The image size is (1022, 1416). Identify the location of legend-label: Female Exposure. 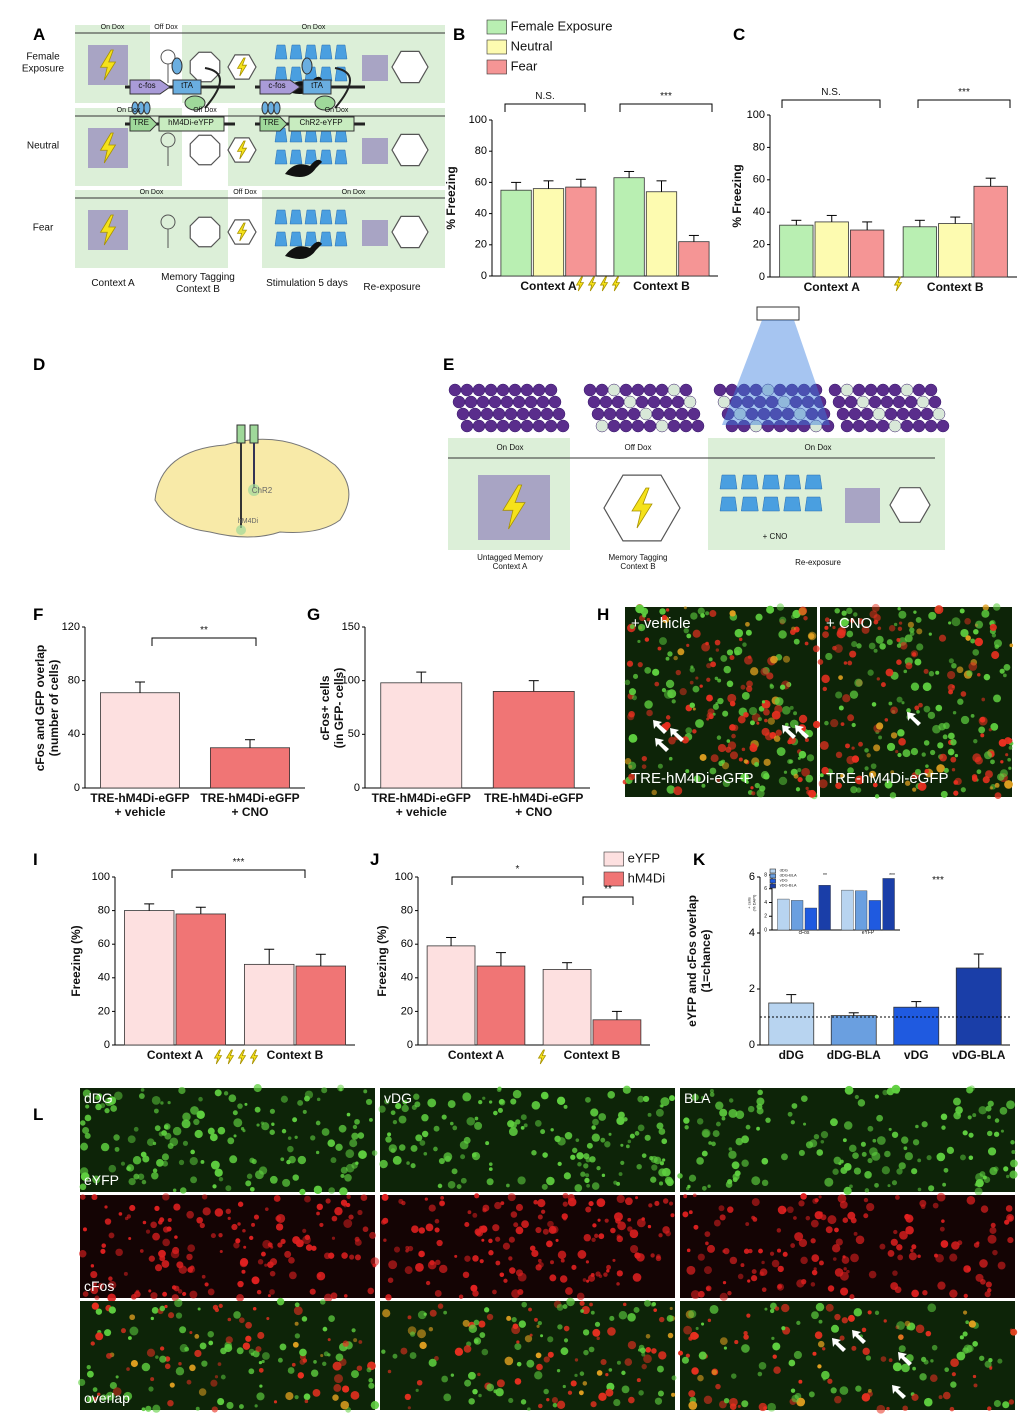
(561, 26).